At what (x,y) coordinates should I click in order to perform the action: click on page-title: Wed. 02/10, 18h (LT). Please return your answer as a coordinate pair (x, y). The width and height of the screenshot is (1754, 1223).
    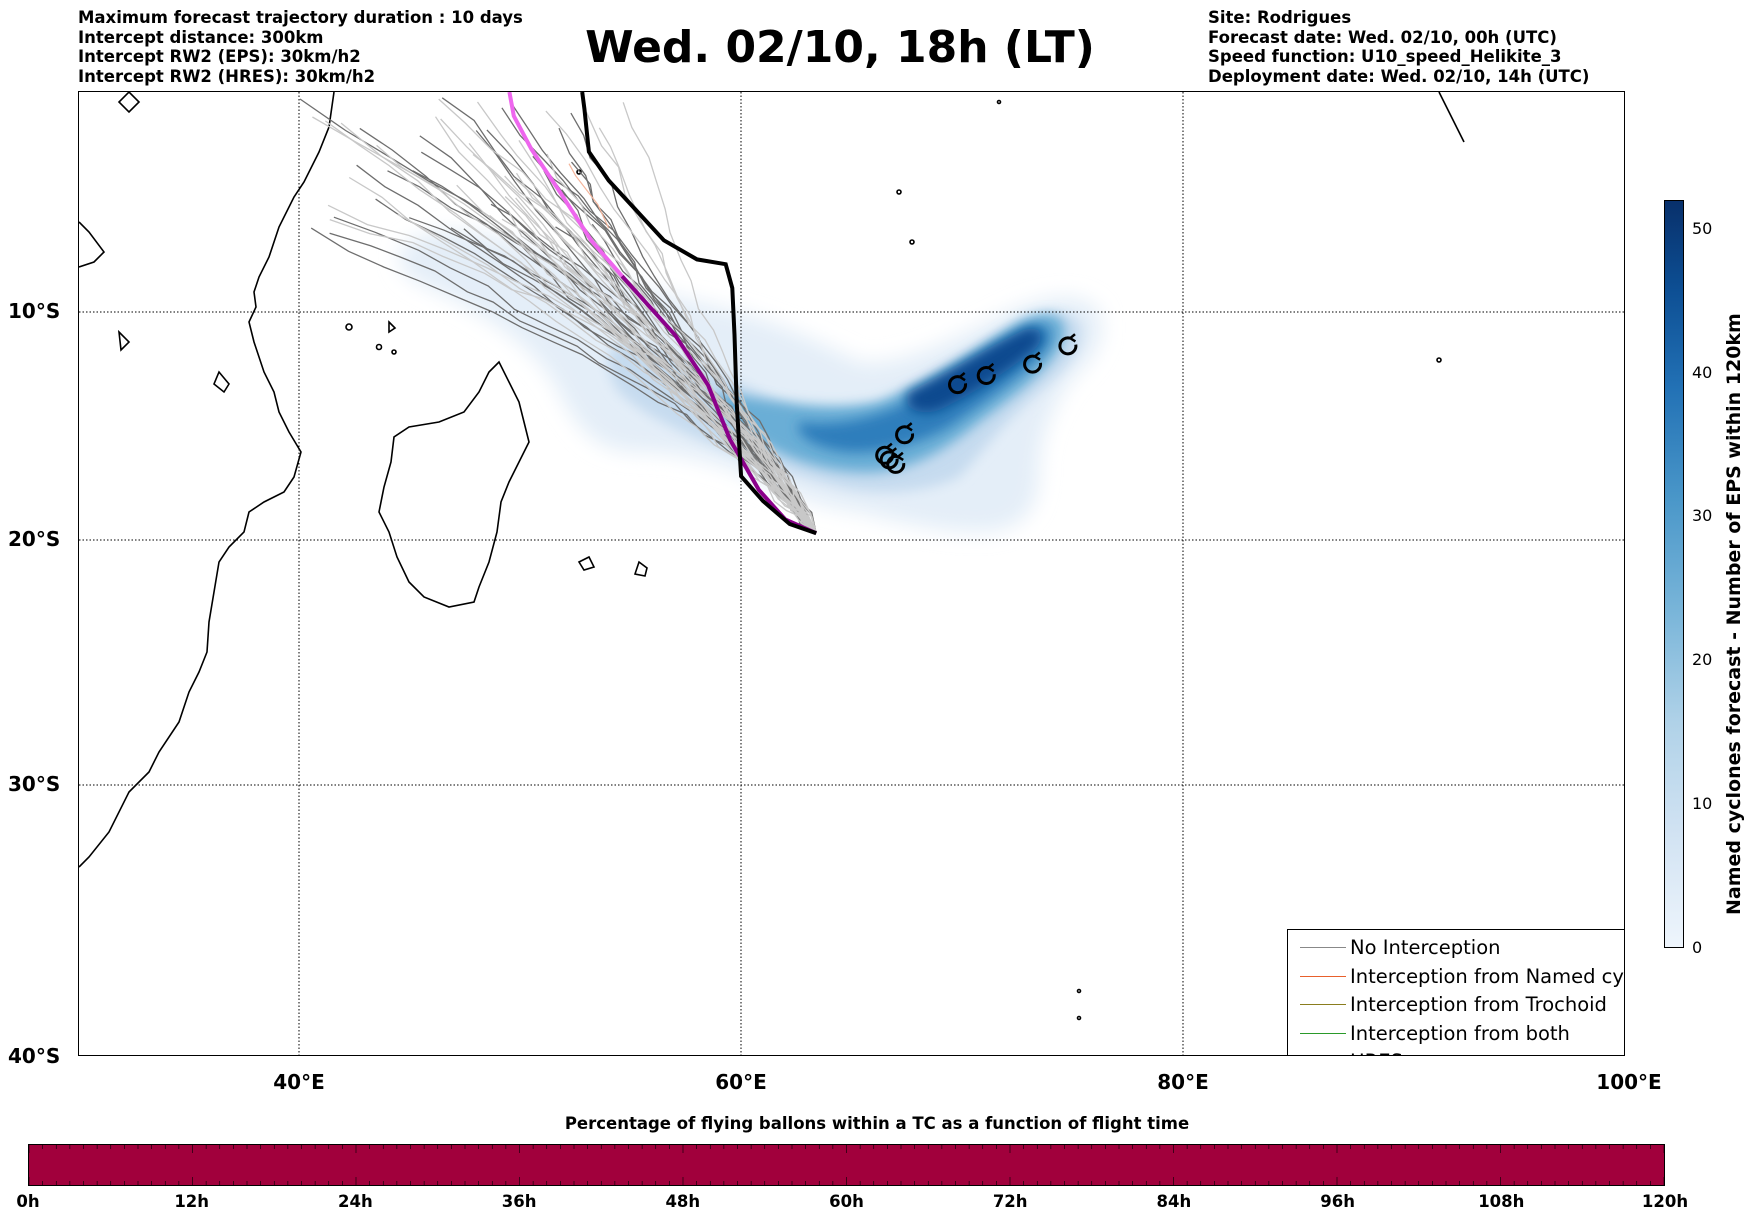
    Looking at the image, I should click on (840, 47).